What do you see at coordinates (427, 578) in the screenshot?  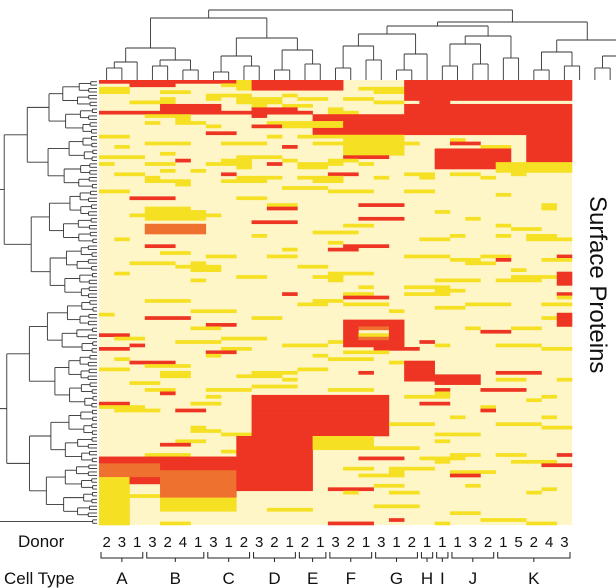 I see `cell-type-label: H` at bounding box center [427, 578].